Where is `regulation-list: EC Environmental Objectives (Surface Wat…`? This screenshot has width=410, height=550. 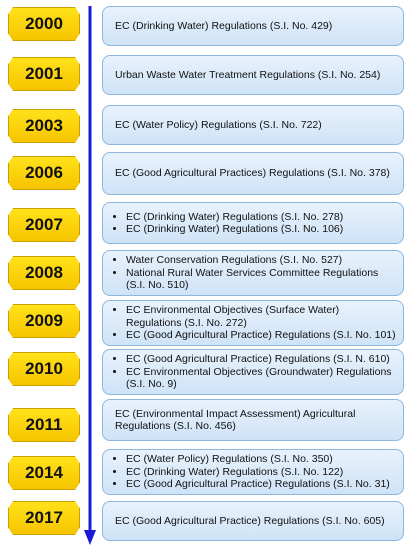 regulation-list: EC Environmental Objectives (Surface Wat… is located at coordinates (255, 323).